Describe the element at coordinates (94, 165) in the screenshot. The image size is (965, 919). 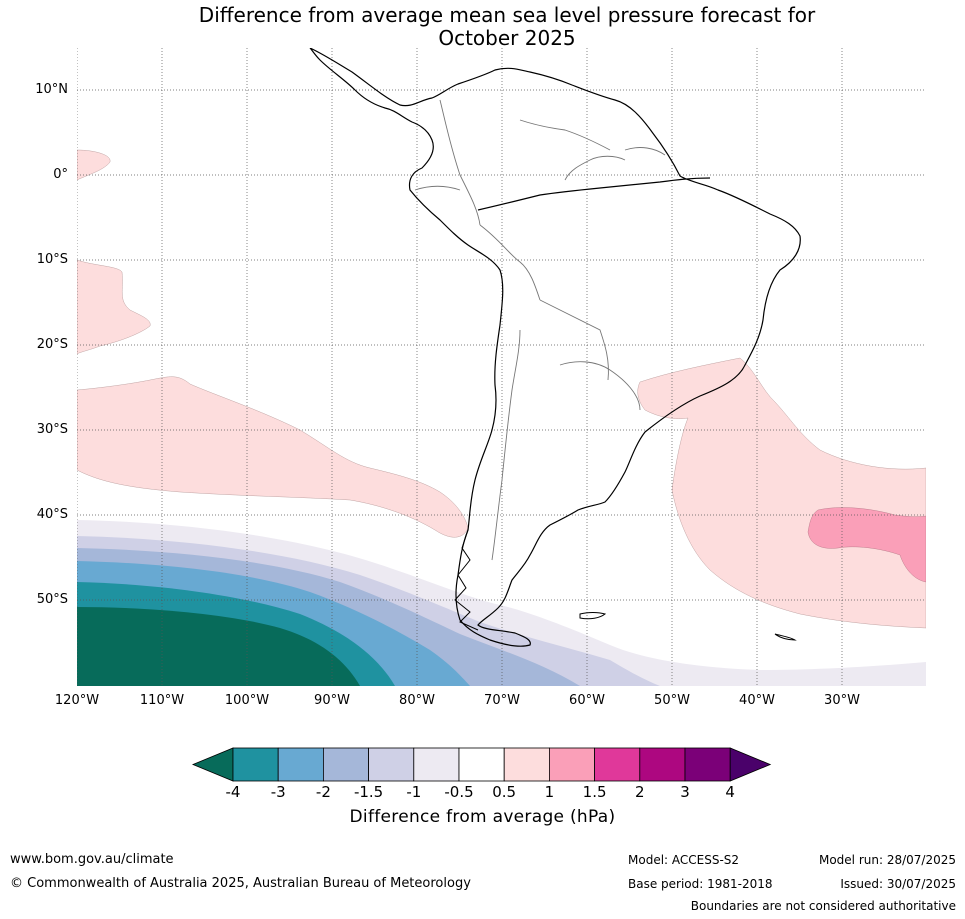
I see `anomaly-patch-pos-equator` at that location.